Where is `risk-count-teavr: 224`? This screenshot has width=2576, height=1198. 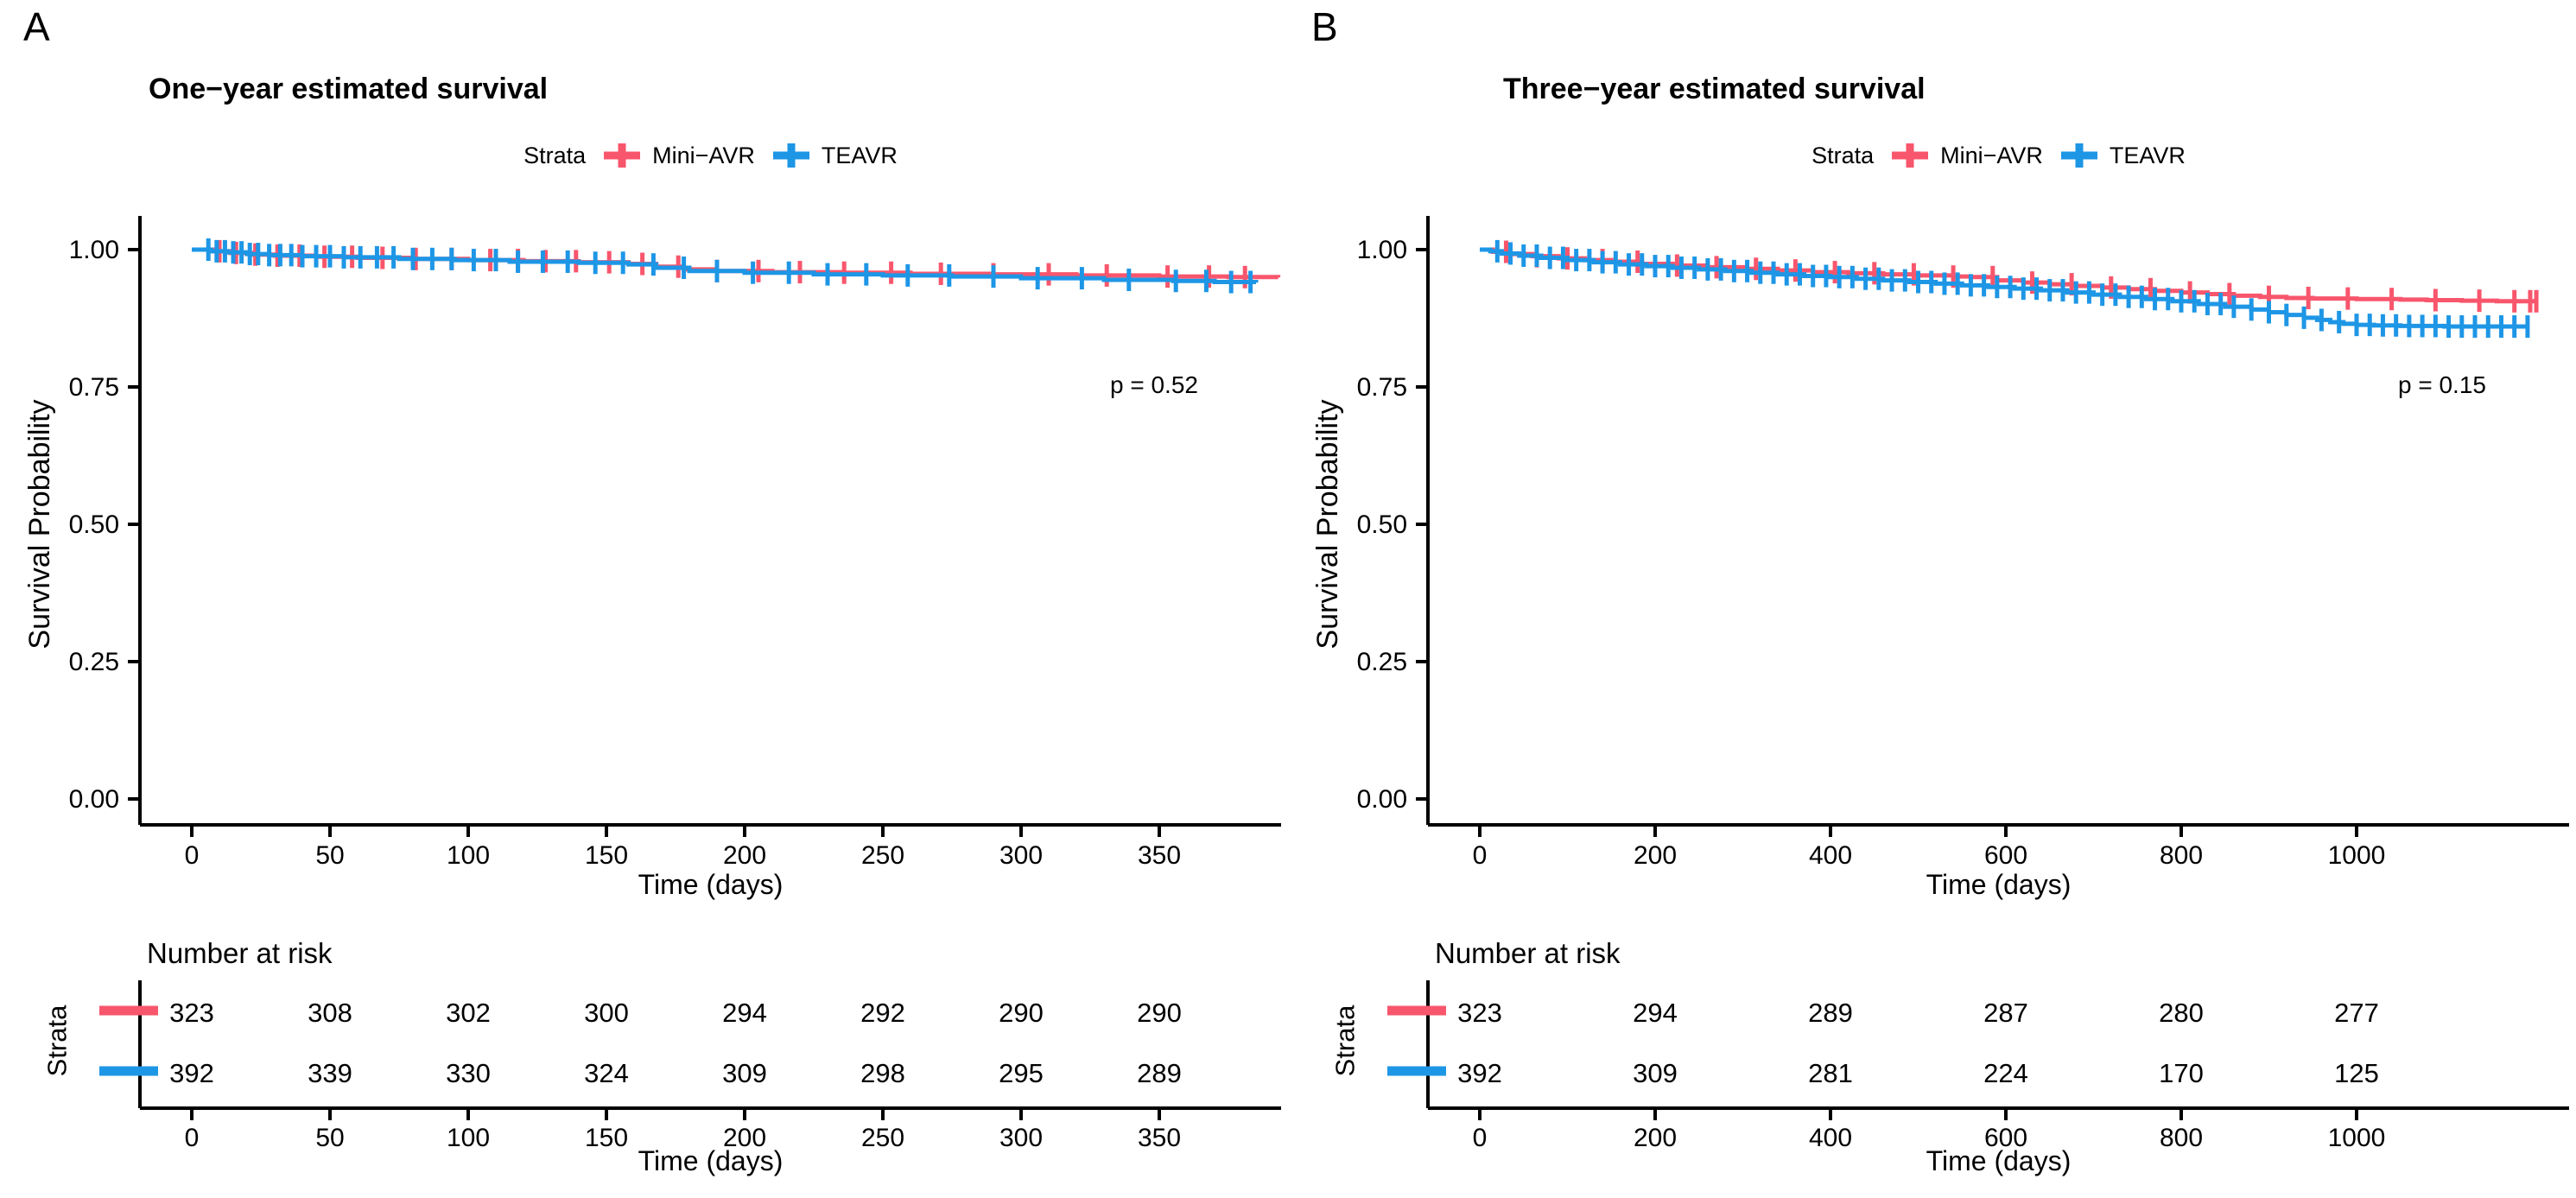 risk-count-teavr: 224 is located at coordinates (2005, 1073).